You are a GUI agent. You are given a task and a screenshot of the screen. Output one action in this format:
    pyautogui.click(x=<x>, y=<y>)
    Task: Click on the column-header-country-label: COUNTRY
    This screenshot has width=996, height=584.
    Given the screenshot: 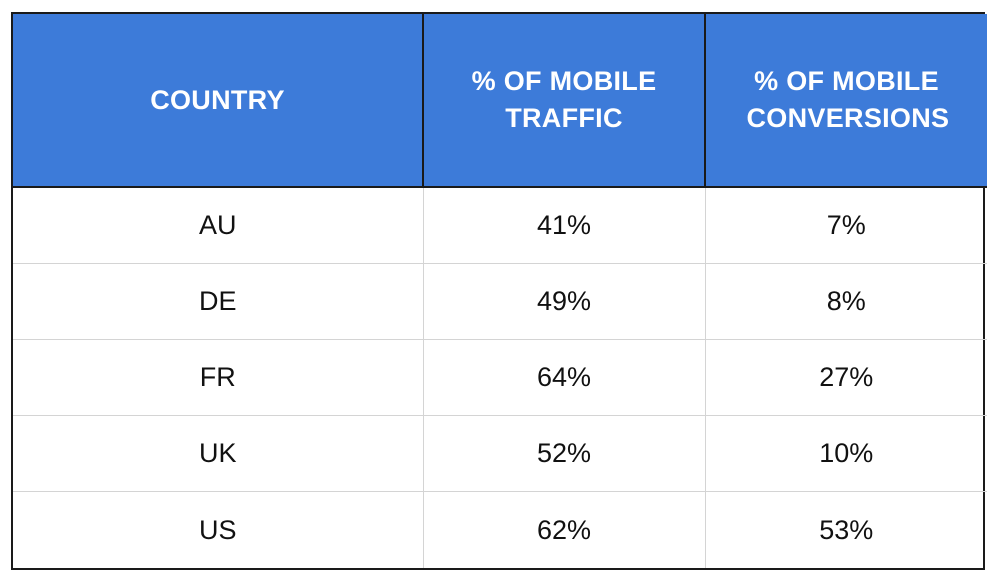 What is the action you would take?
    pyautogui.click(x=217, y=99)
    